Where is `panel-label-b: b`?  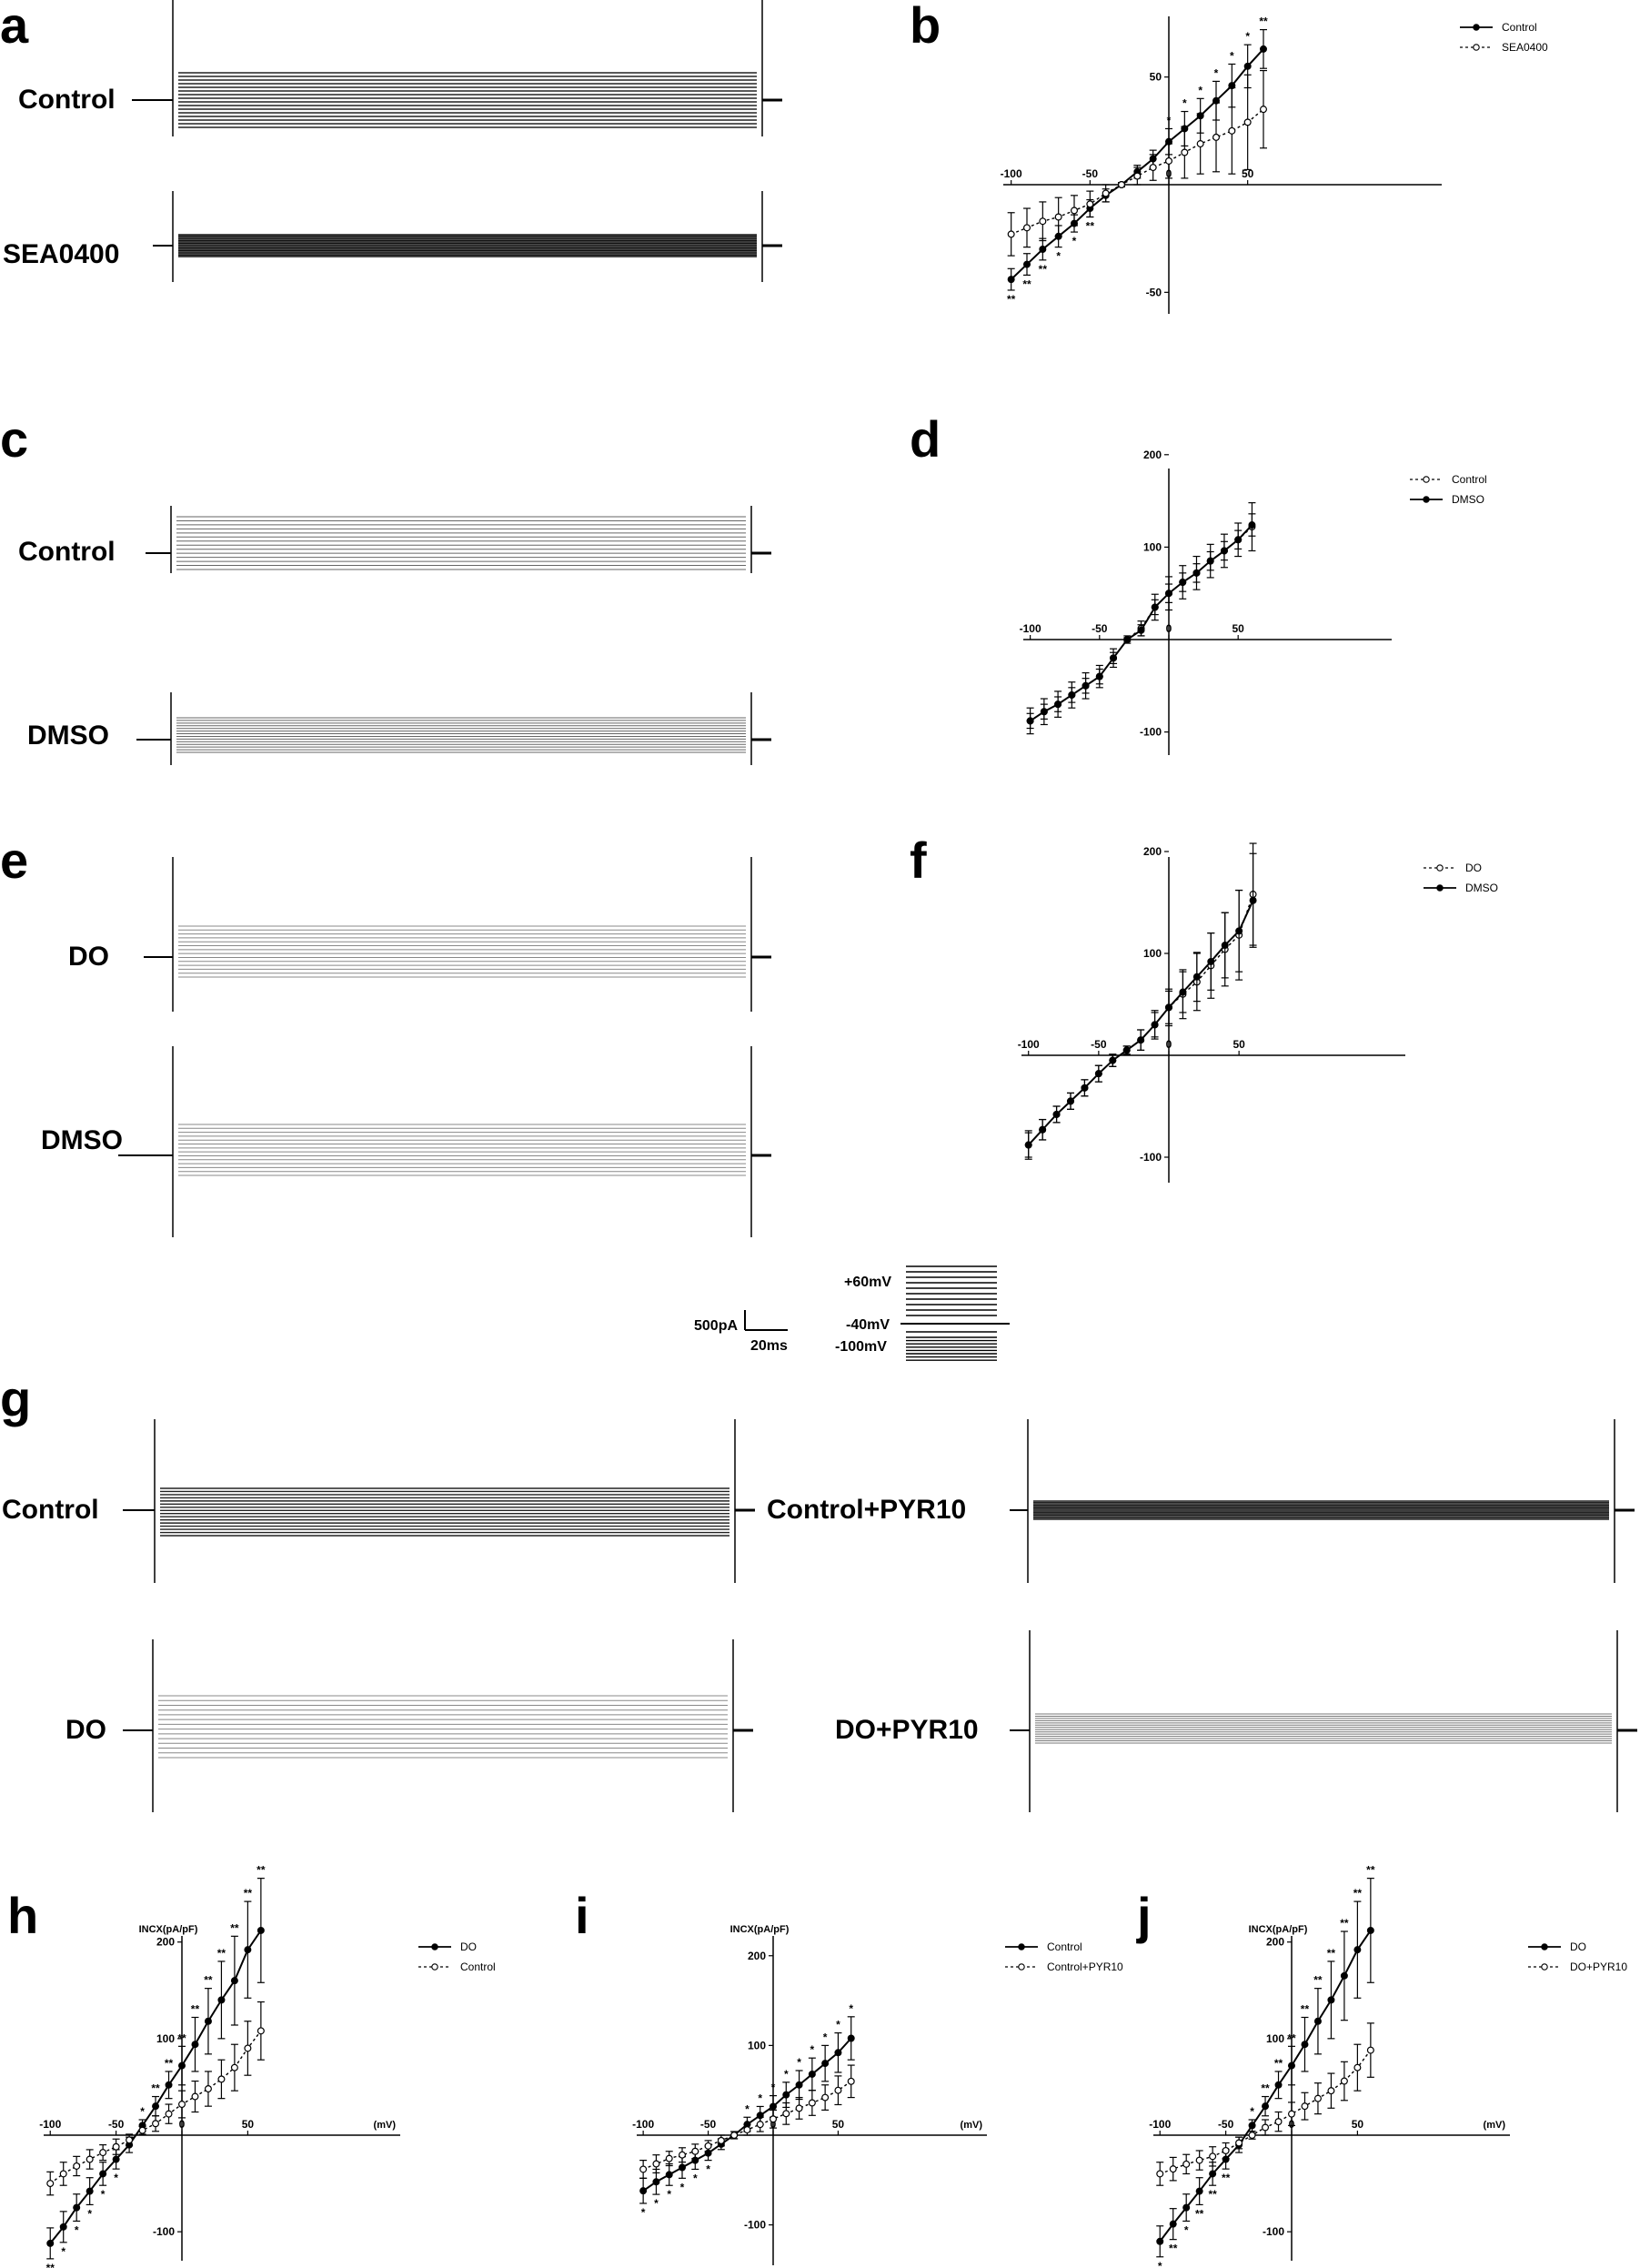 panel-label-b: b is located at coordinates (925, 27).